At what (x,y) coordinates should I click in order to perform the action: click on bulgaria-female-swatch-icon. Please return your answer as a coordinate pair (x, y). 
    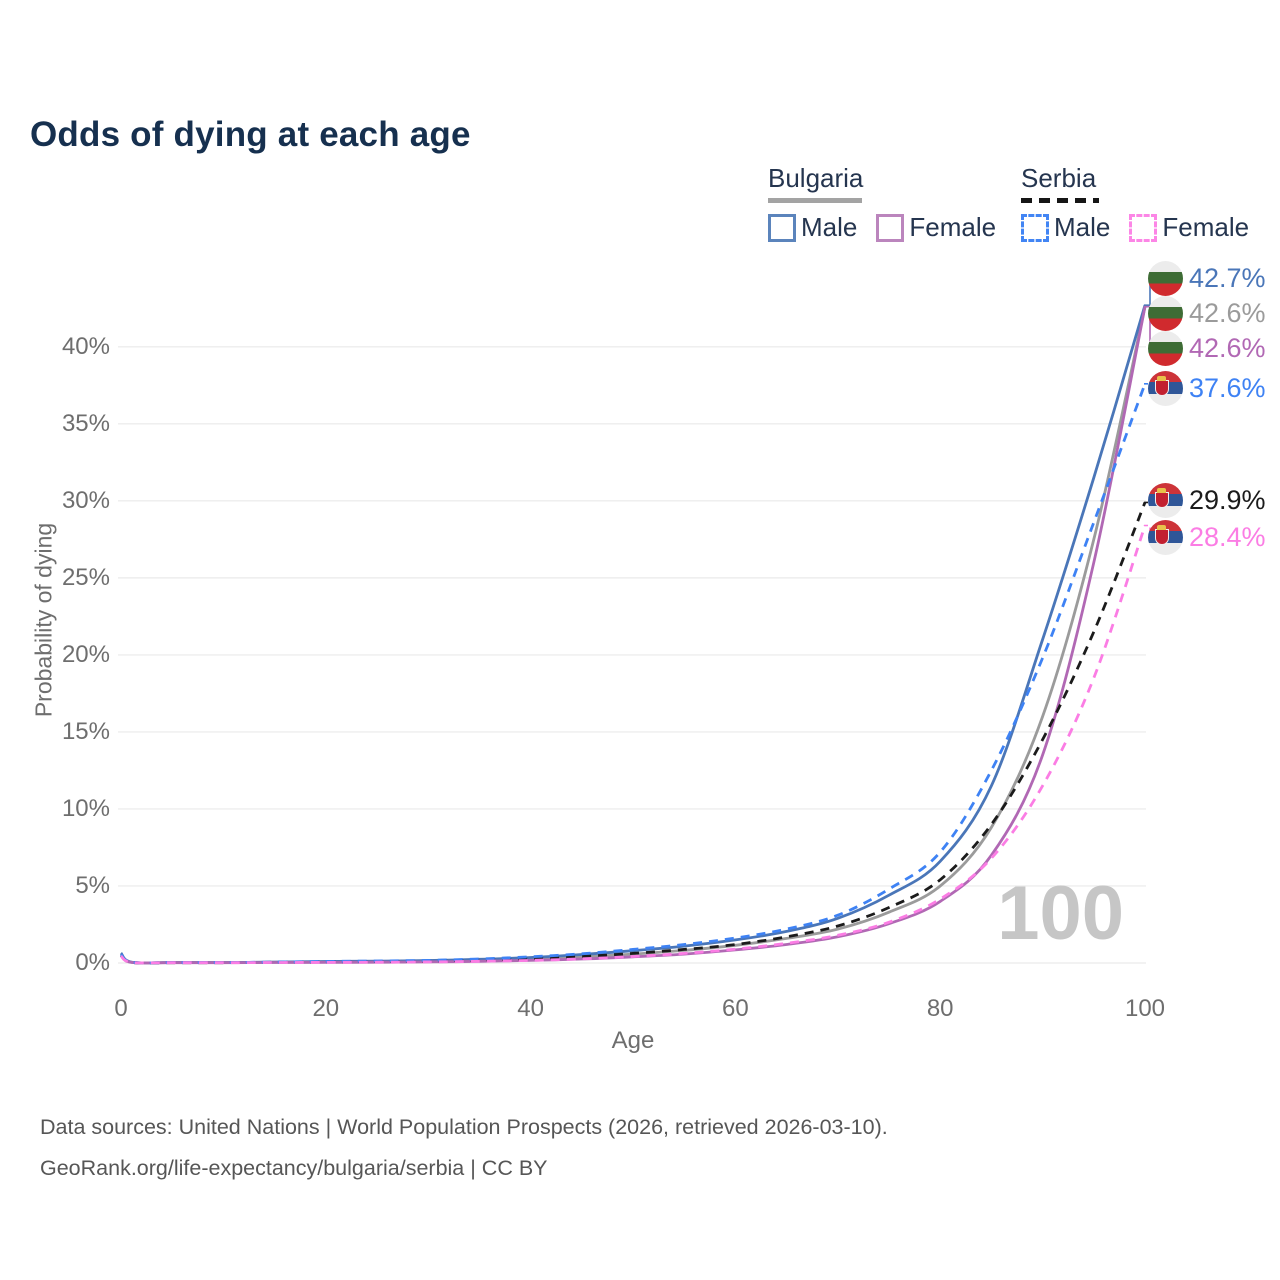
    Looking at the image, I should click on (890, 227).